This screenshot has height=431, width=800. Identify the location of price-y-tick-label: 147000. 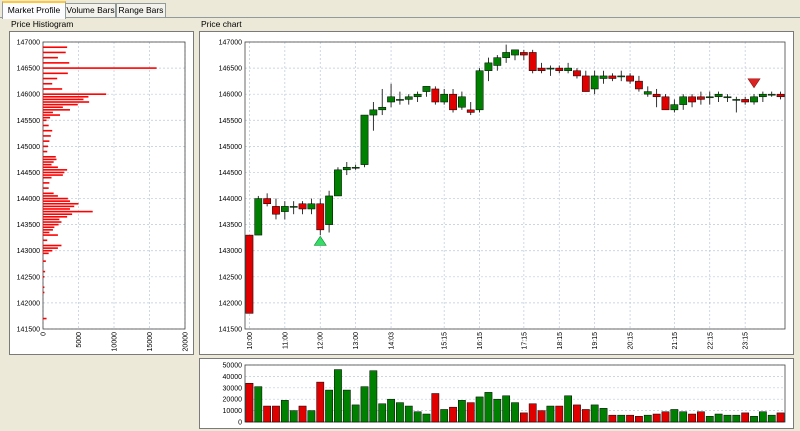
(230, 43).